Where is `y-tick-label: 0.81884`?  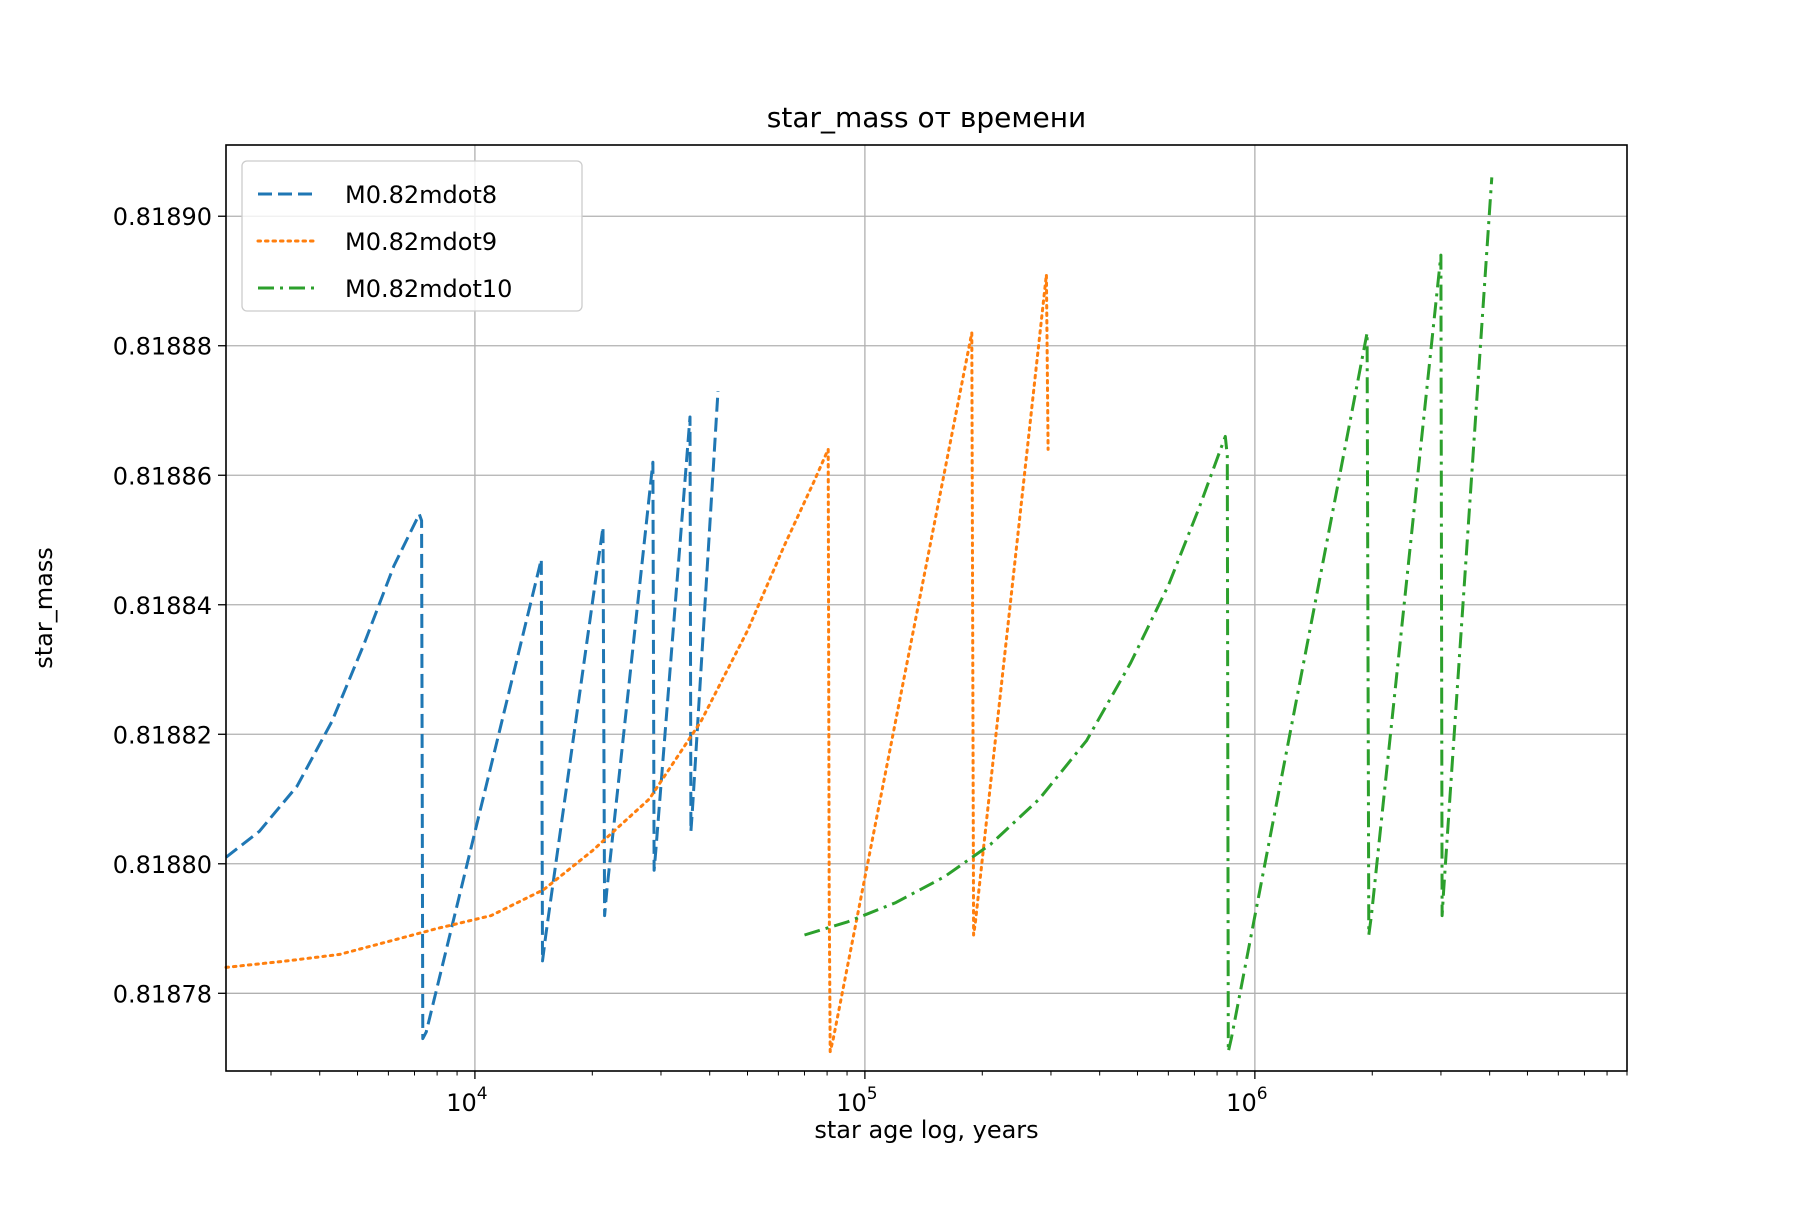
y-tick-label: 0.81884 is located at coordinates (162, 606).